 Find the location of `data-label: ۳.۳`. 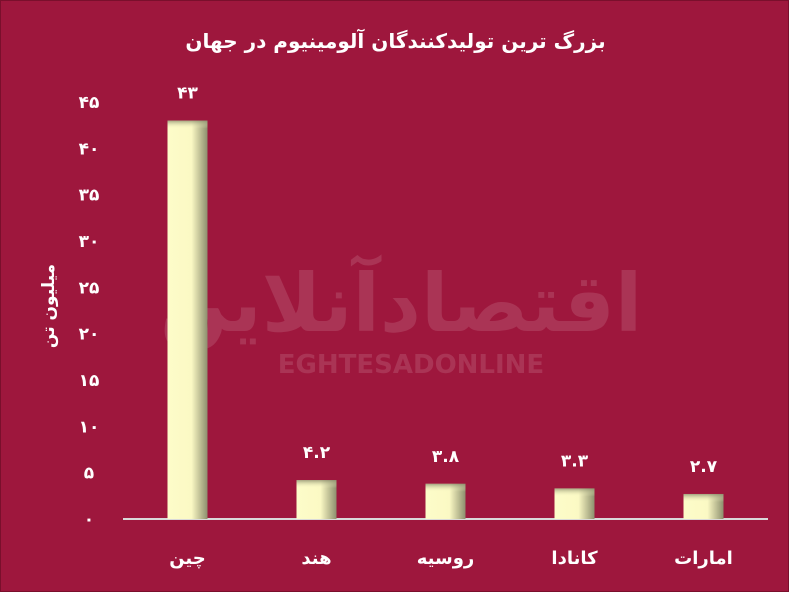

data-label: ۳.۳ is located at coordinates (575, 461).